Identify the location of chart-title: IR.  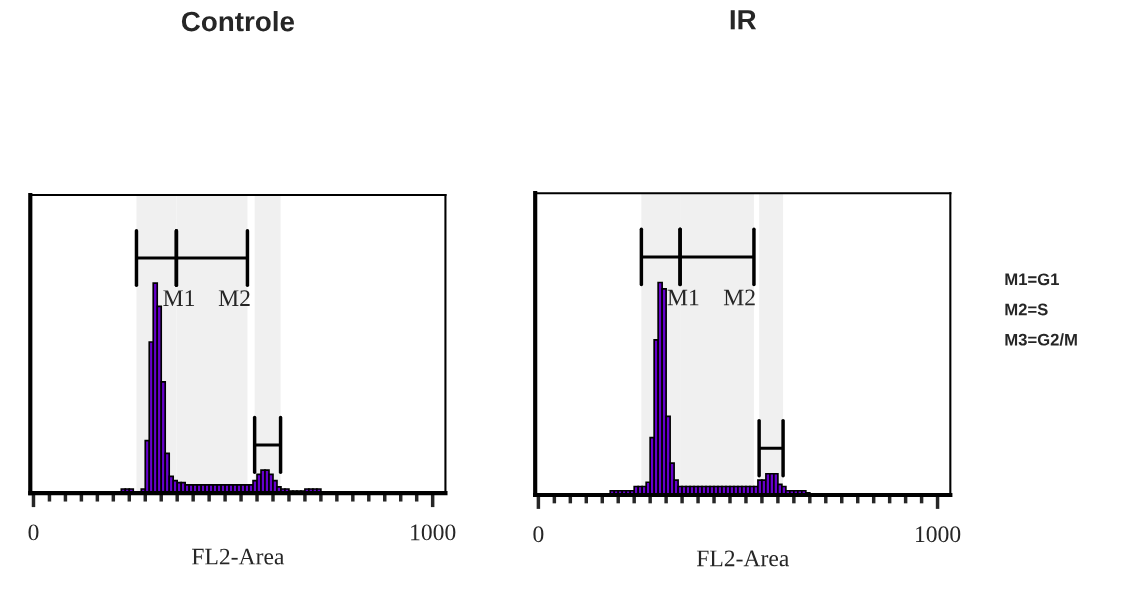
(743, 20).